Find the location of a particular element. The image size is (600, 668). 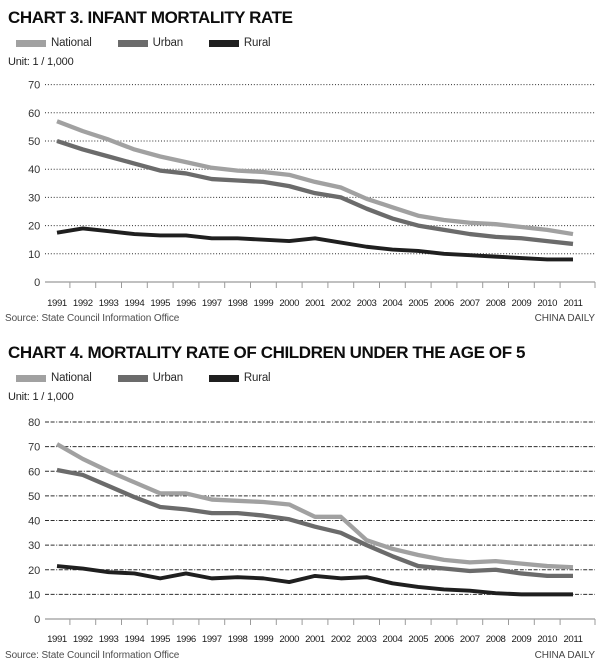

chart3-unit-label: Unit: 1 / 1,000 is located at coordinates (41, 62).